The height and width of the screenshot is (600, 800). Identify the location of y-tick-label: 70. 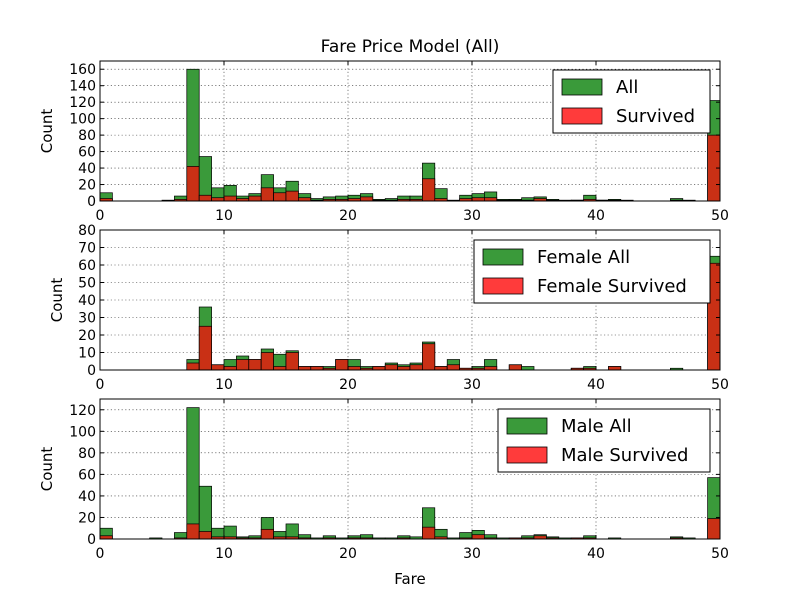
(87, 249).